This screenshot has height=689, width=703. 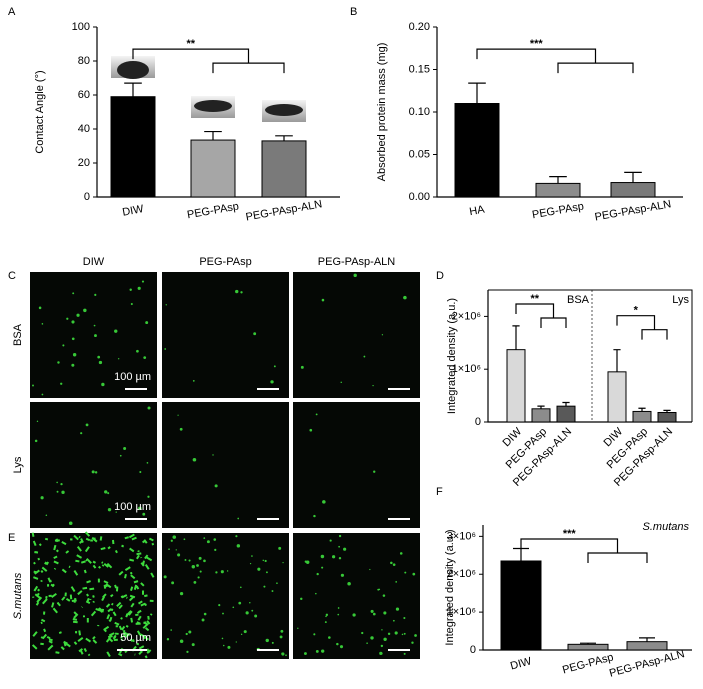 I want to click on column-title: PEG-PAsp, so click(x=225, y=262).